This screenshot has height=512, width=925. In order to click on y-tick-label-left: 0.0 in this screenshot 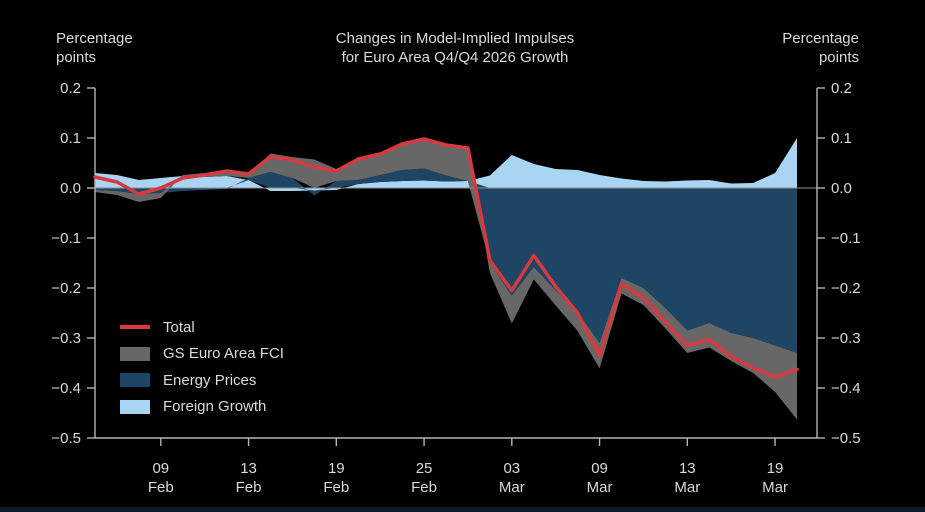, I will do `click(70, 188)`.